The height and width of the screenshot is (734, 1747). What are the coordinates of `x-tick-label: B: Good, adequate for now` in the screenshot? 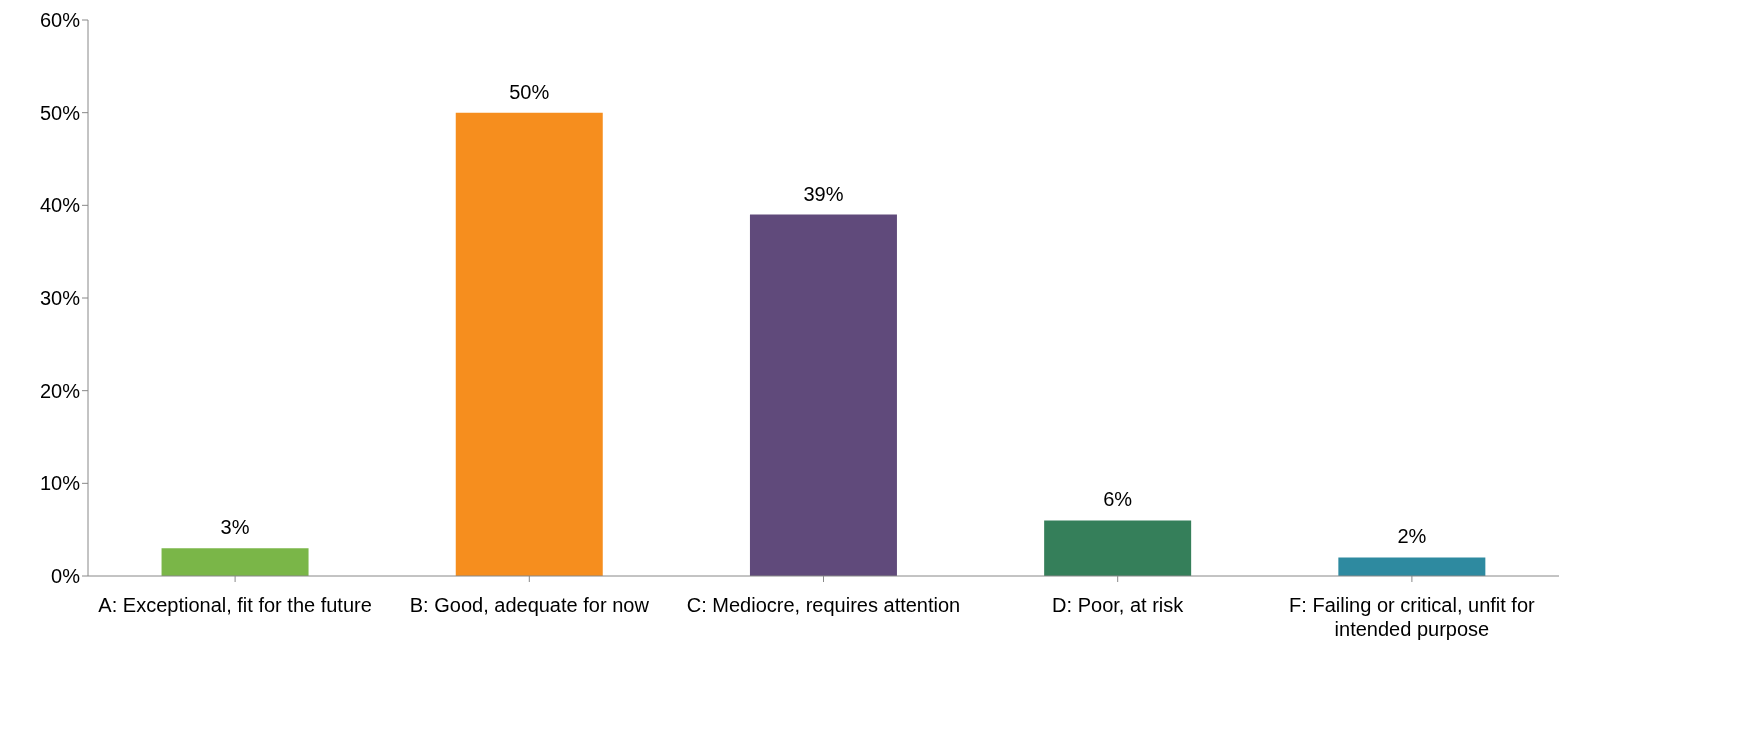 It's located at (529, 605).